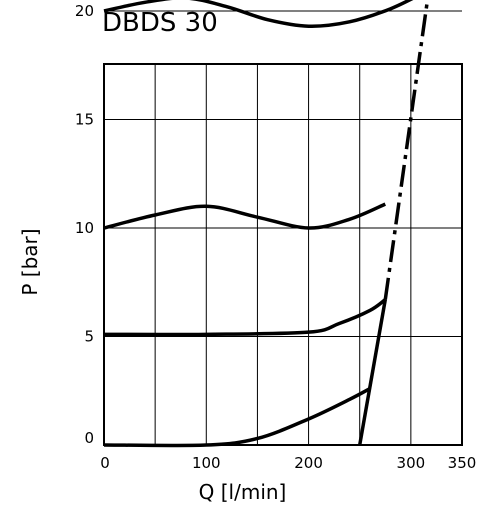 The image size is (485, 523). I want to click on y-tick-label: 0, so click(89, 438).